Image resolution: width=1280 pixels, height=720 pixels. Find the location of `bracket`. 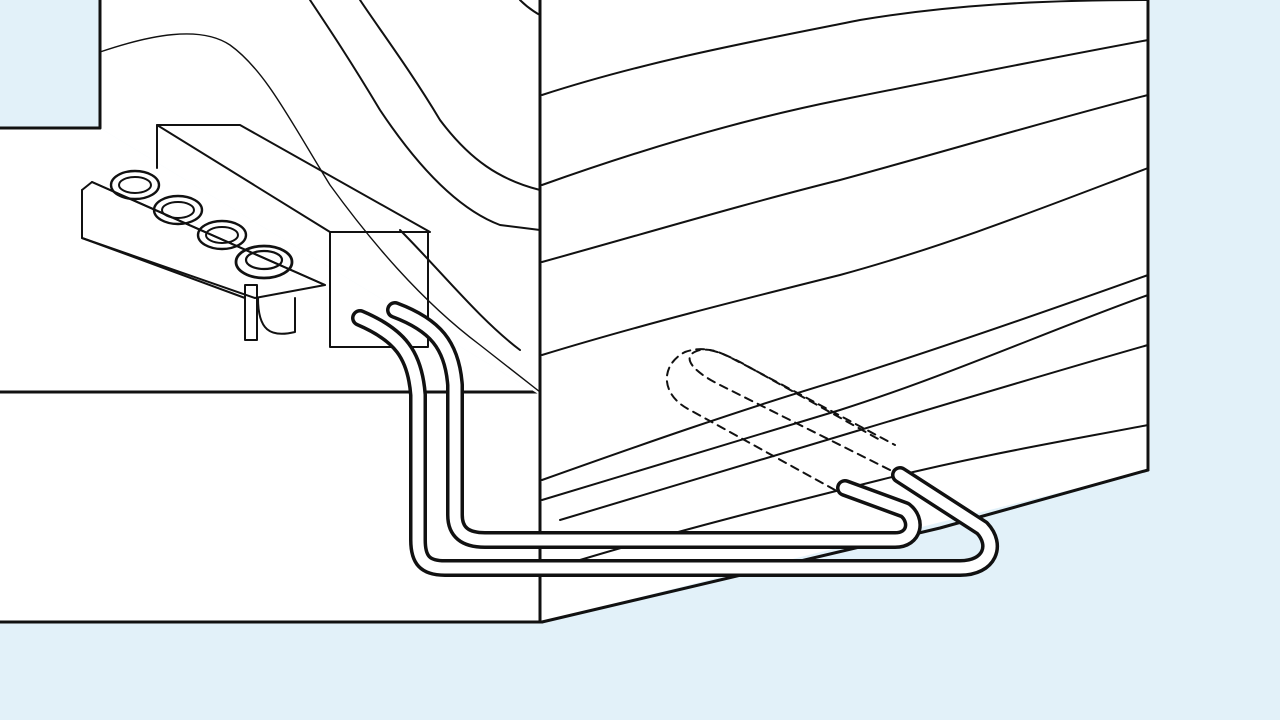

bracket is located at coordinates (203, 255).